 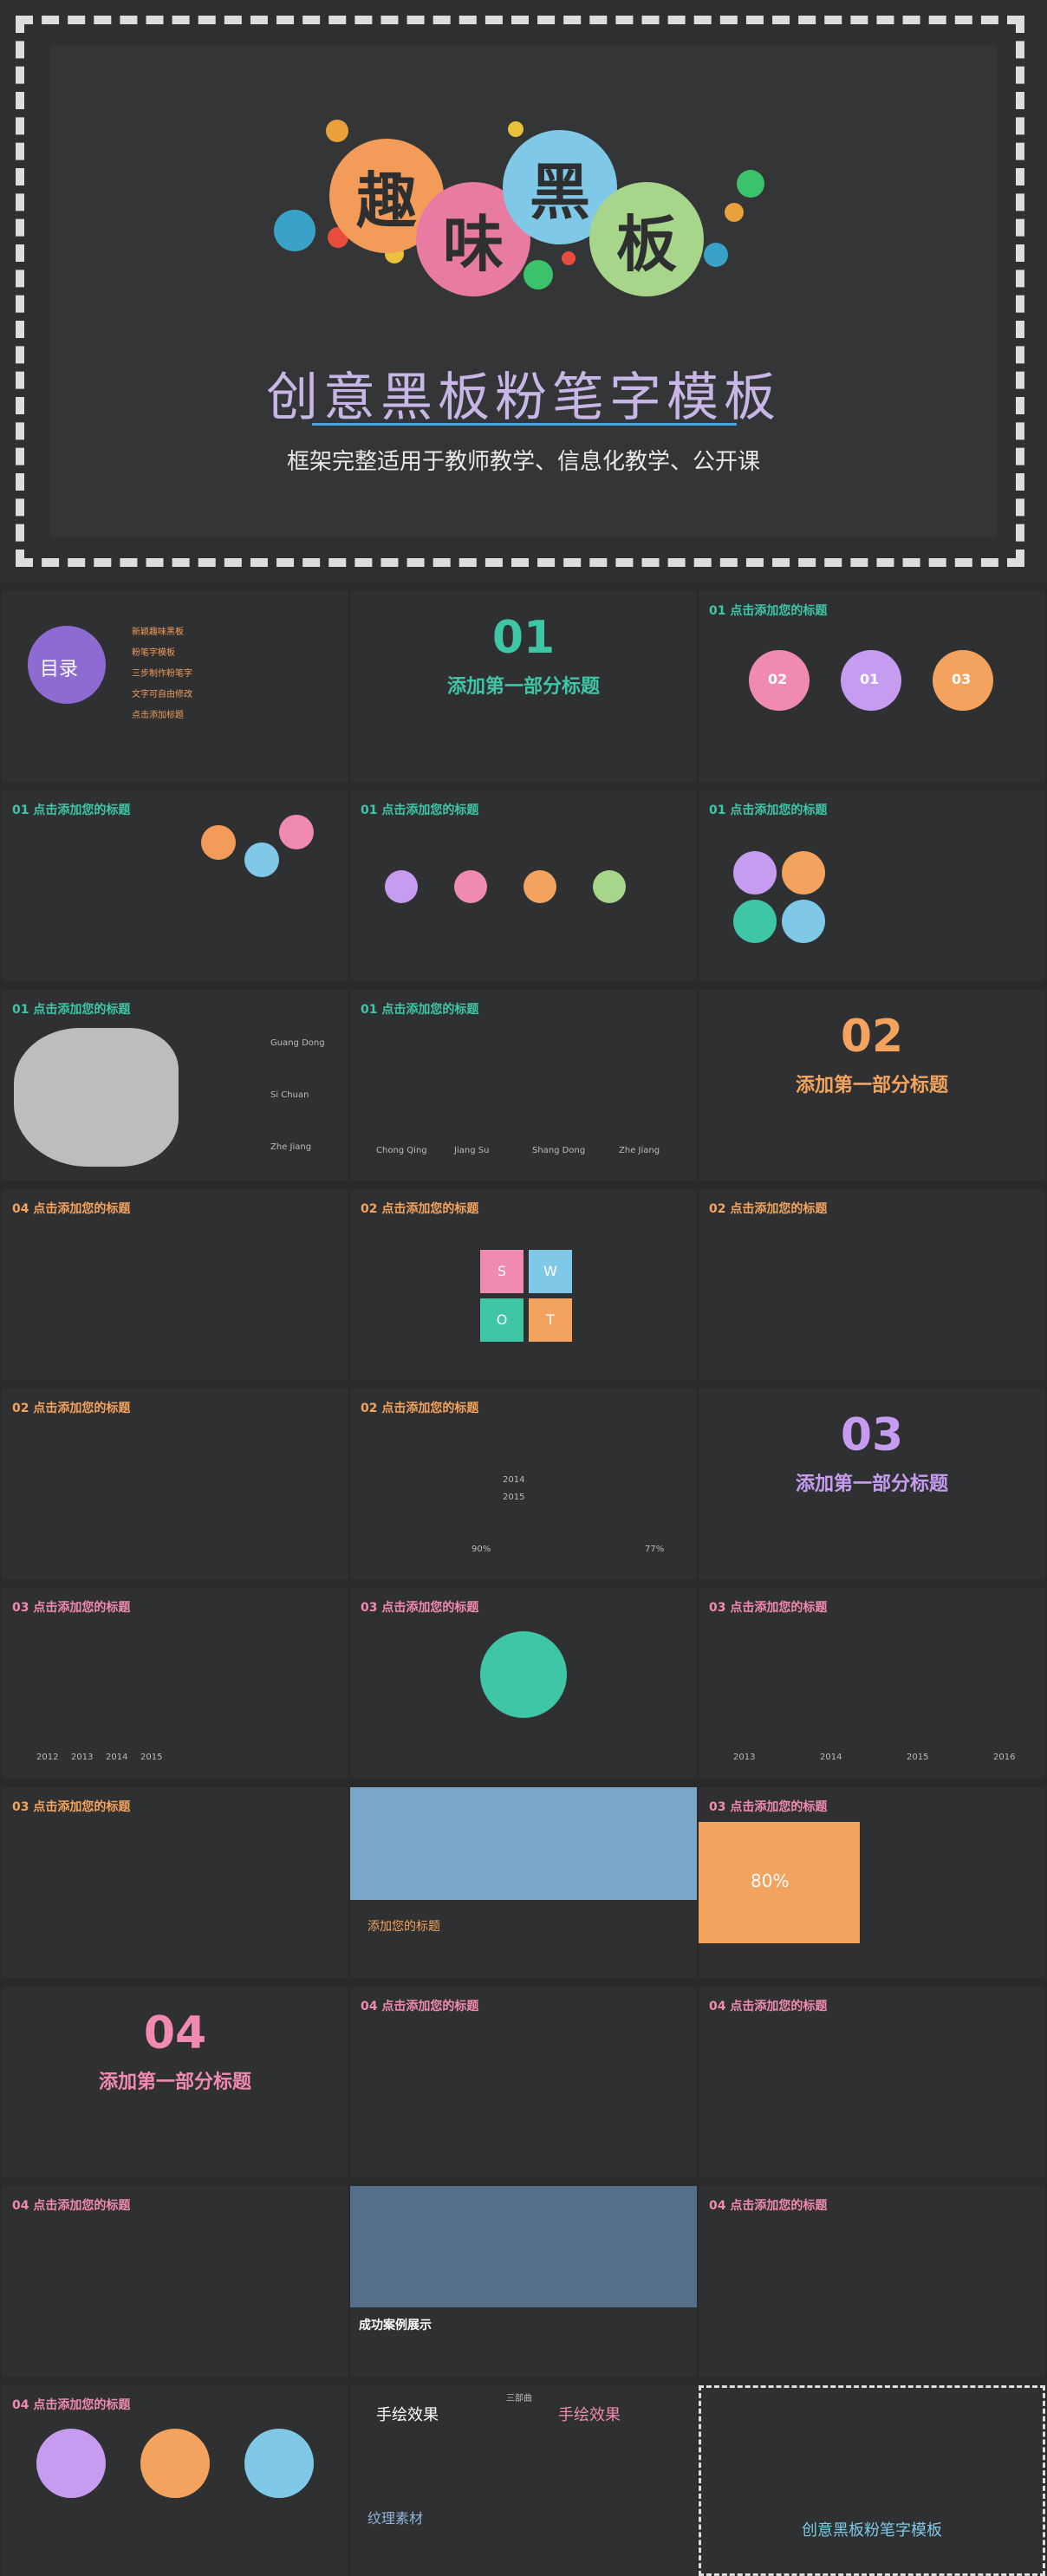 I want to click on swot-o: O, so click(x=502, y=1320).